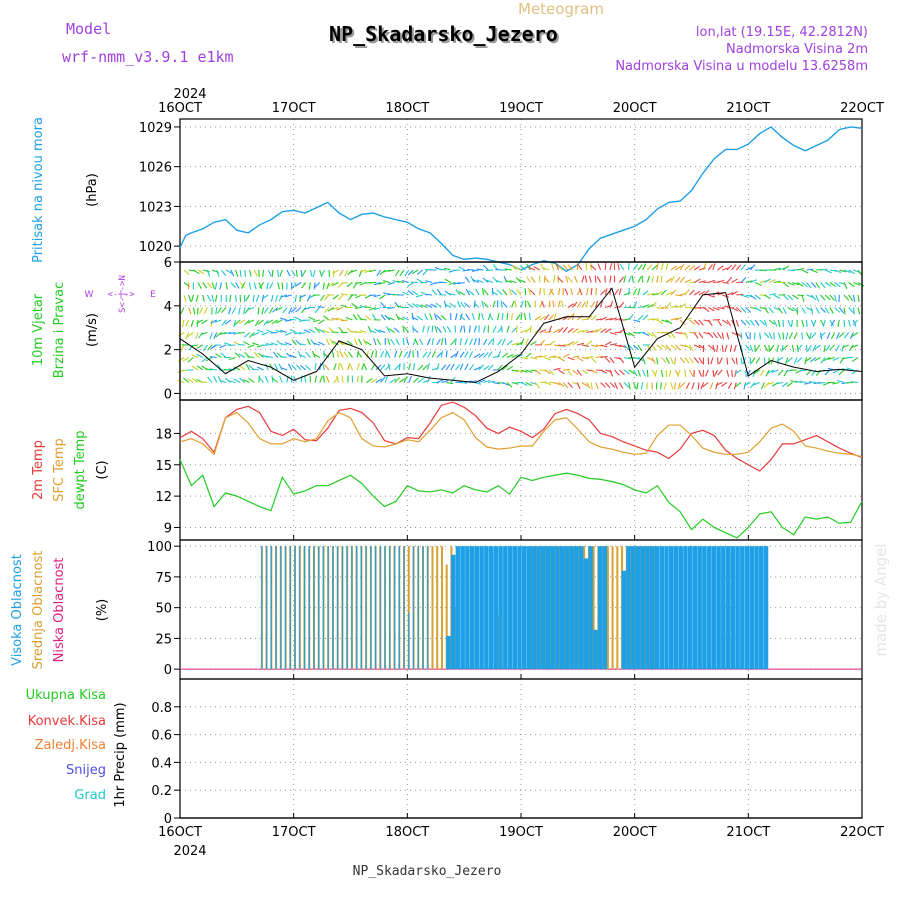  Describe the element at coordinates (38, 470) in the screenshot. I see `t2m-label: 2m Temp` at that location.